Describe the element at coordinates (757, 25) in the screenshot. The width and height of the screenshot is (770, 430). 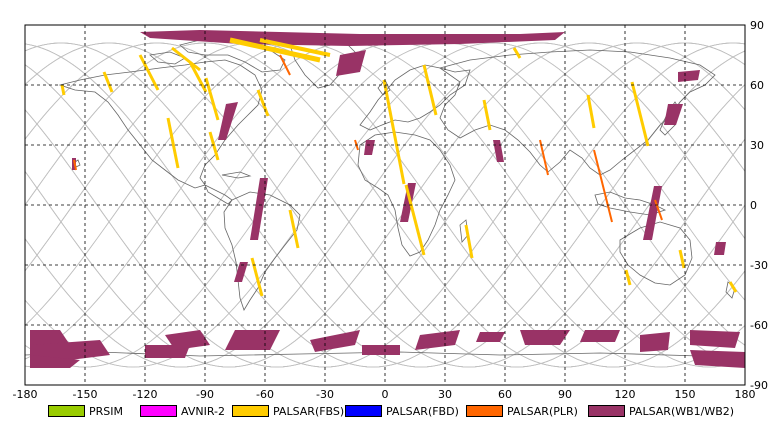
I see `lat-tick-label: 90` at that location.